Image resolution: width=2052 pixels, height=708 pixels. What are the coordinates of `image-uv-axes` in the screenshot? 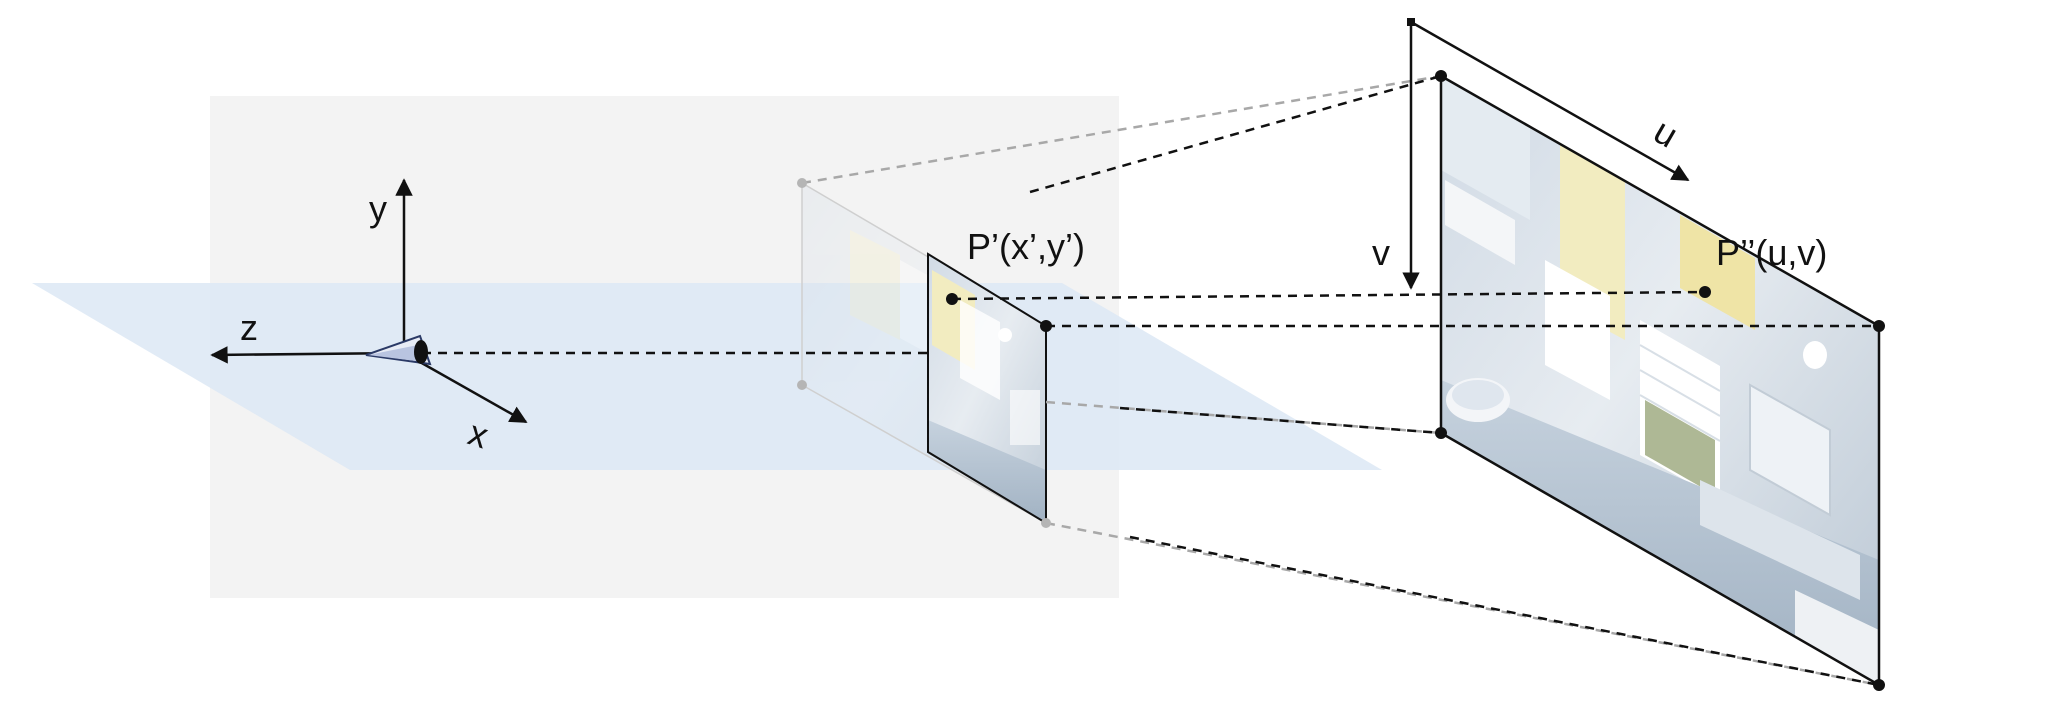 It's located at (1546, 155).